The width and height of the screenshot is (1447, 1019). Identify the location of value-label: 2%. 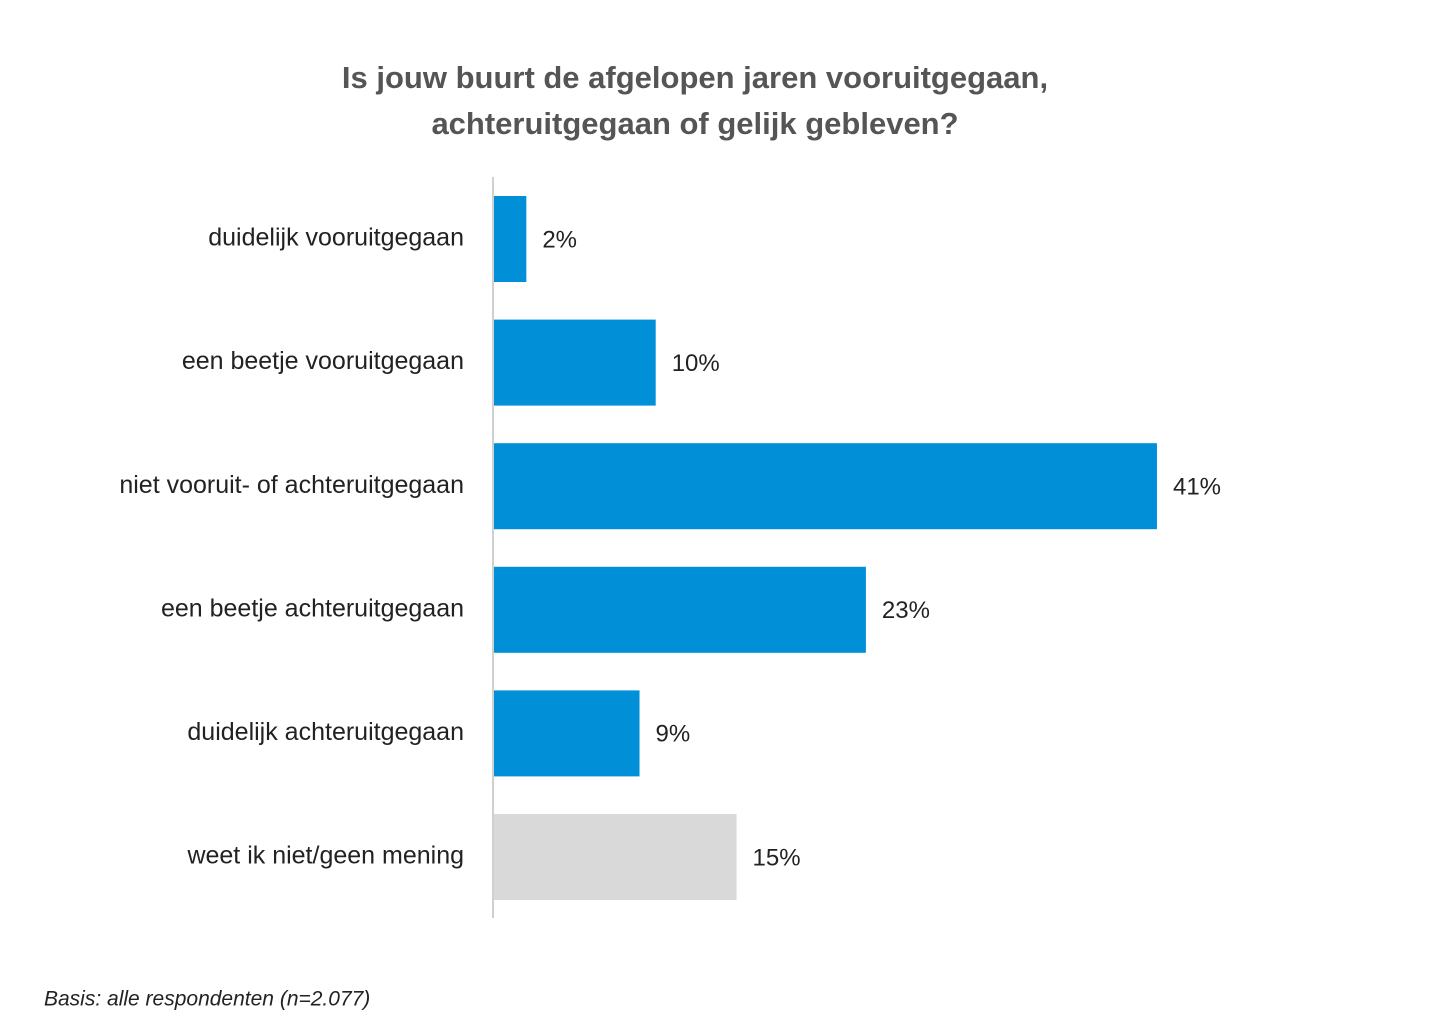
(559, 239).